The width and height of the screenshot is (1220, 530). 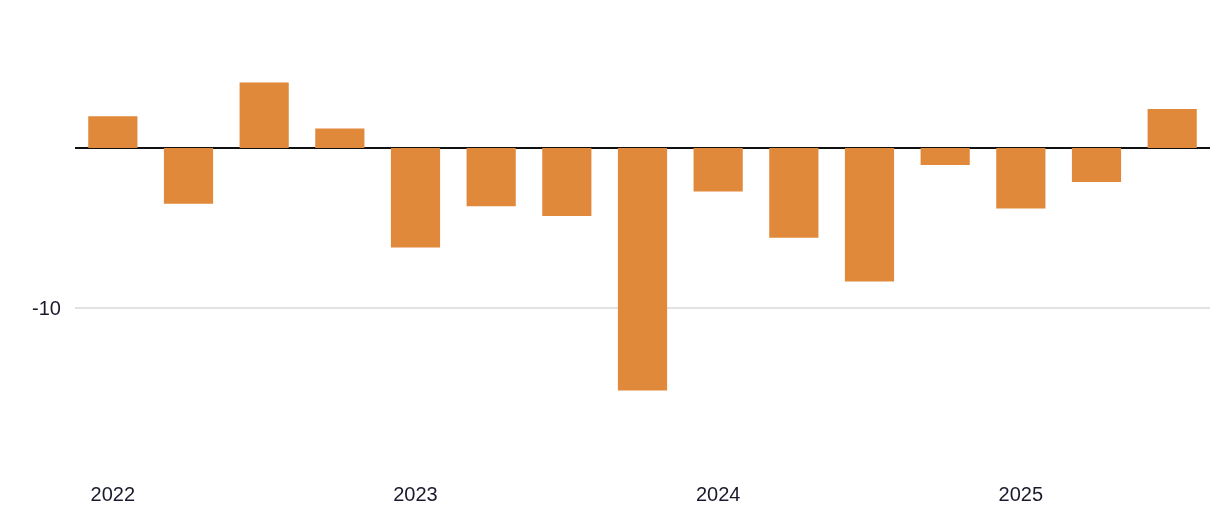 I want to click on x-tick-label: 2024, so click(x=718, y=494).